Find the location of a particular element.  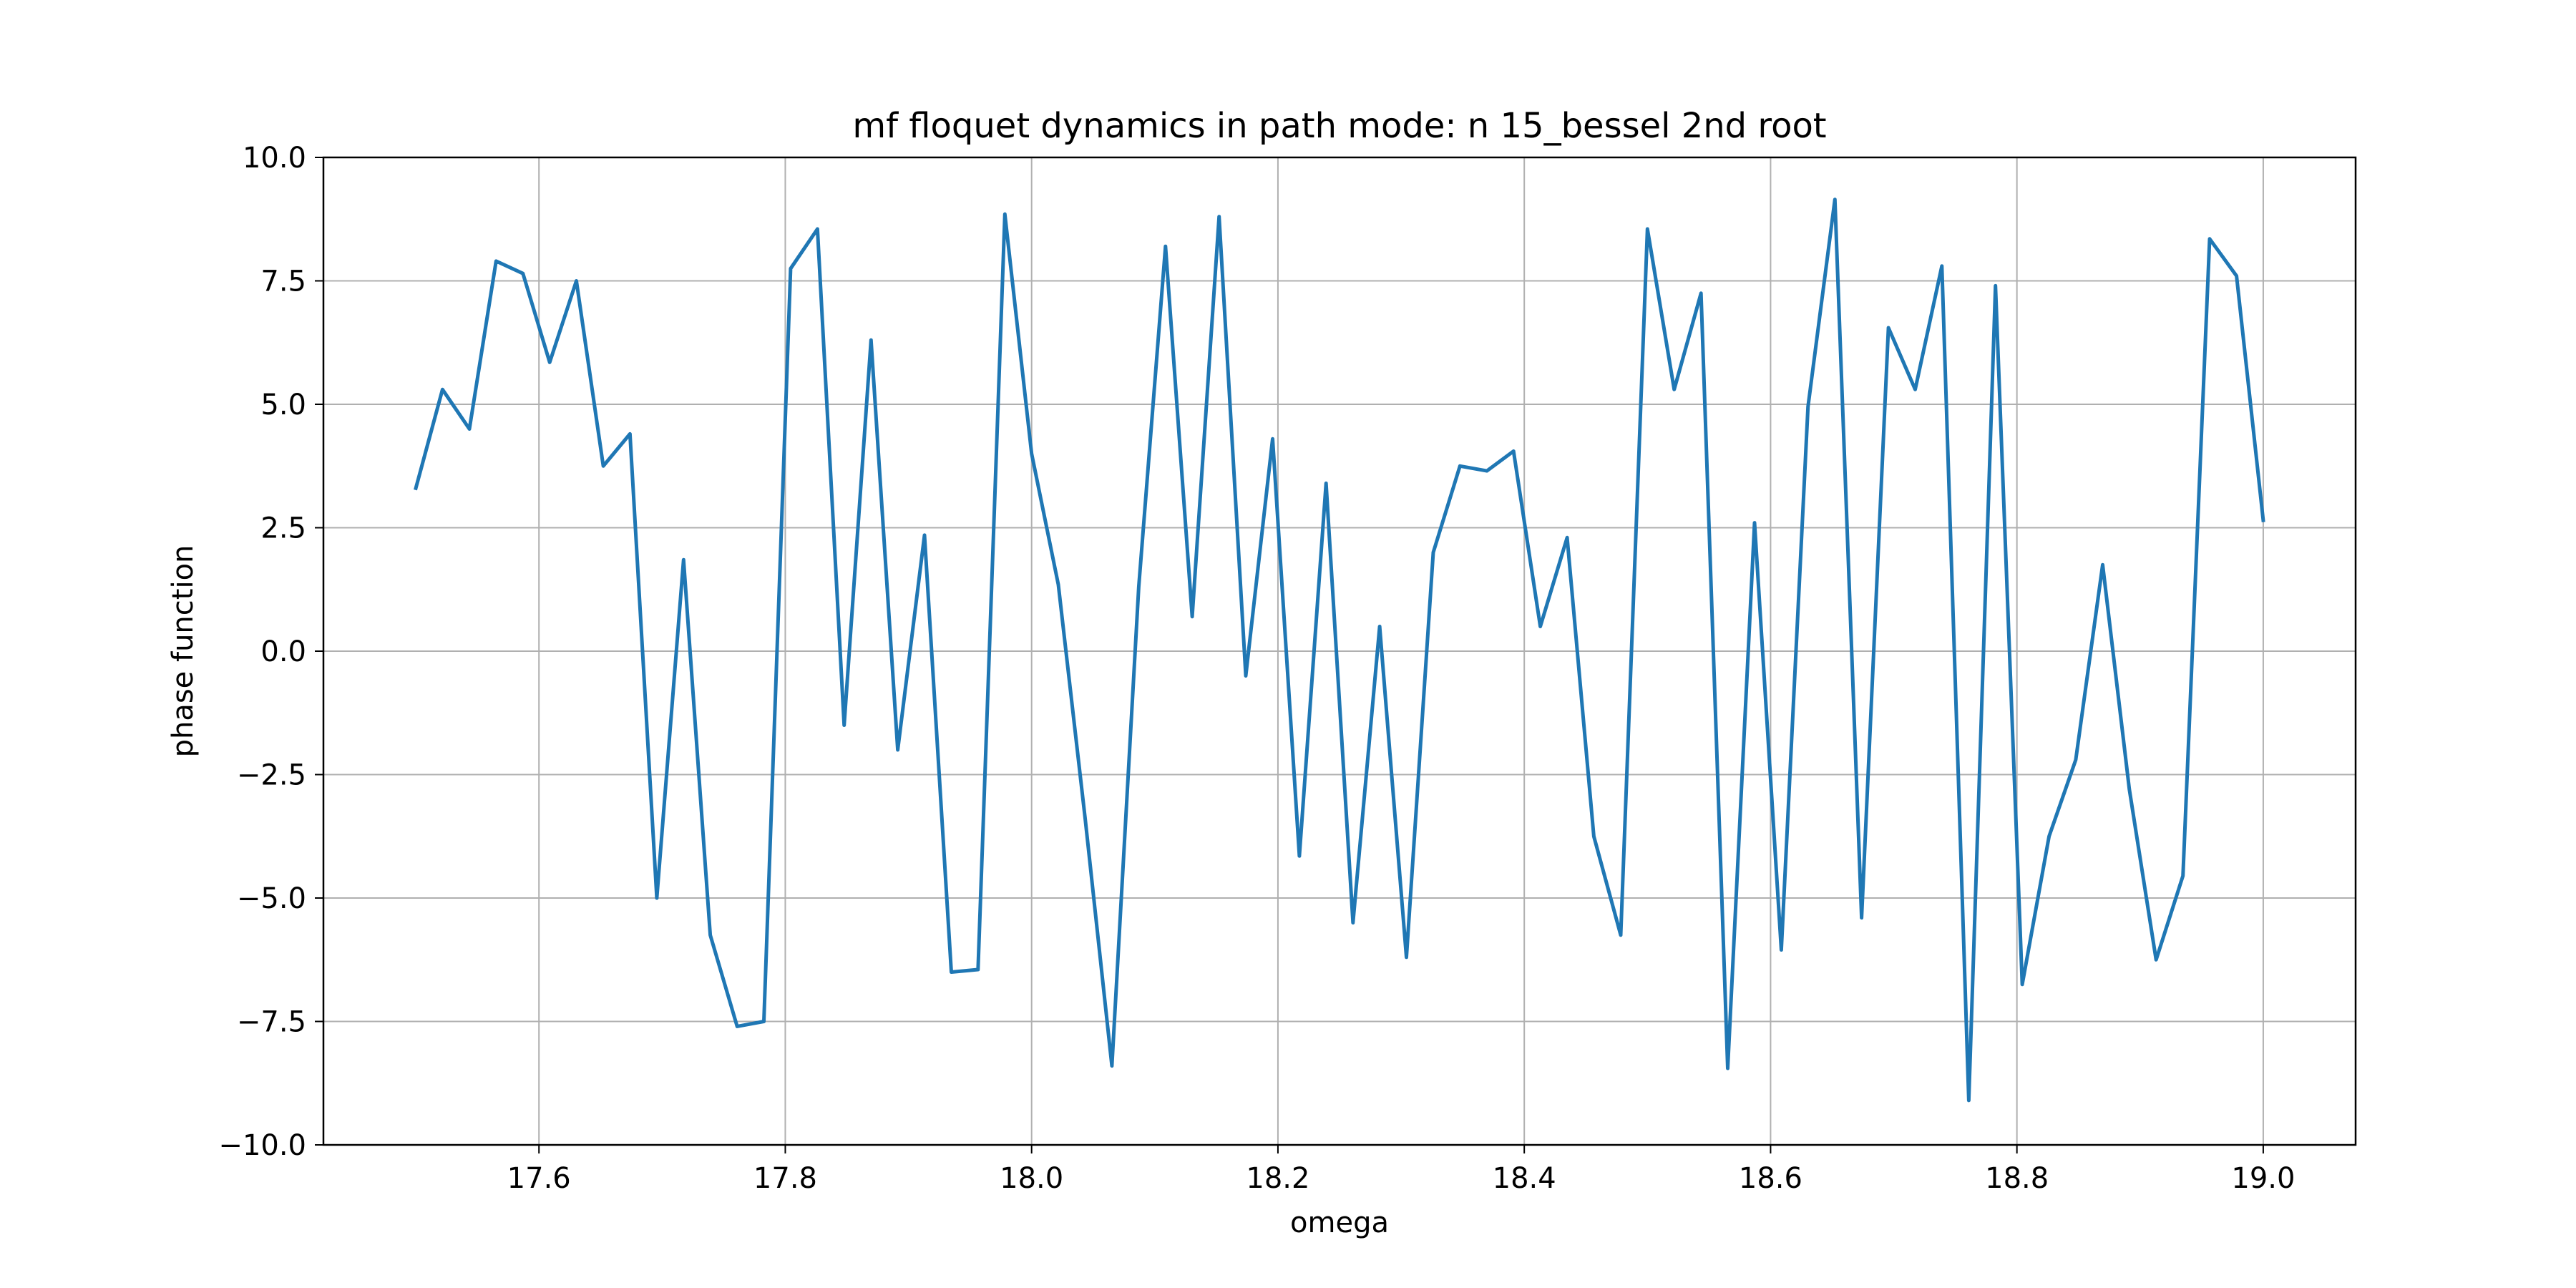

y-axis-ticks: 10.0 7.5 5.0 2.5 0.0 −2.5 −5.0 −7.5 −10.0 is located at coordinates (270, 652).